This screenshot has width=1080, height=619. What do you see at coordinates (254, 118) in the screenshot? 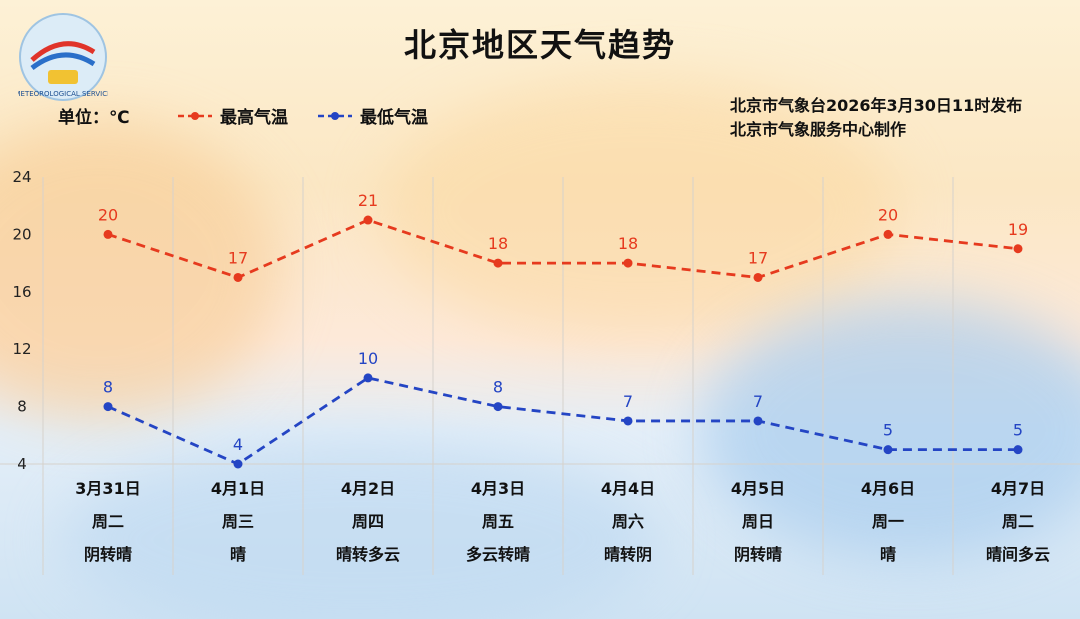
I see `legend-high-label: 最高气温` at bounding box center [254, 118].